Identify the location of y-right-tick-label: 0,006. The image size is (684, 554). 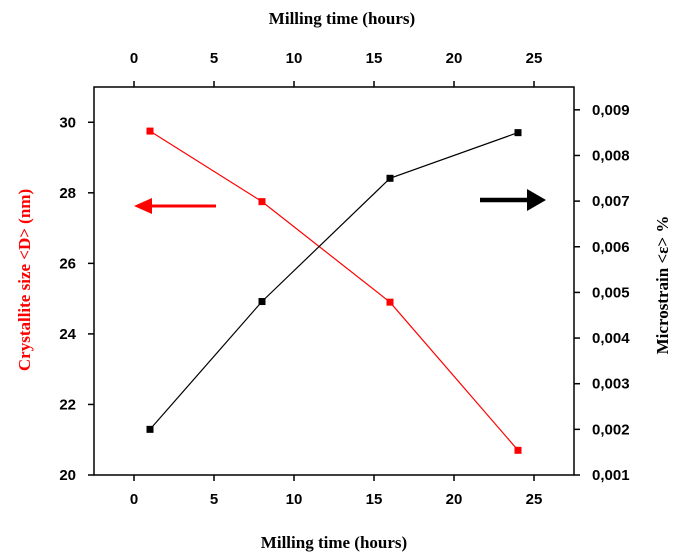
(611, 247).